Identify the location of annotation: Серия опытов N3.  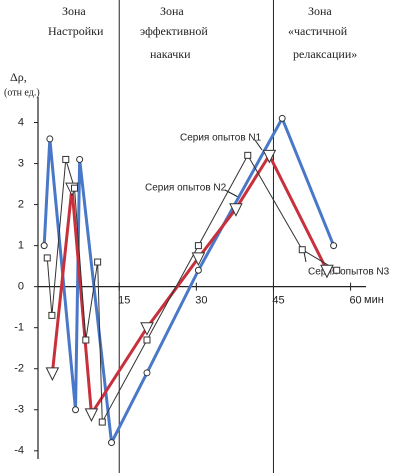
(349, 272).